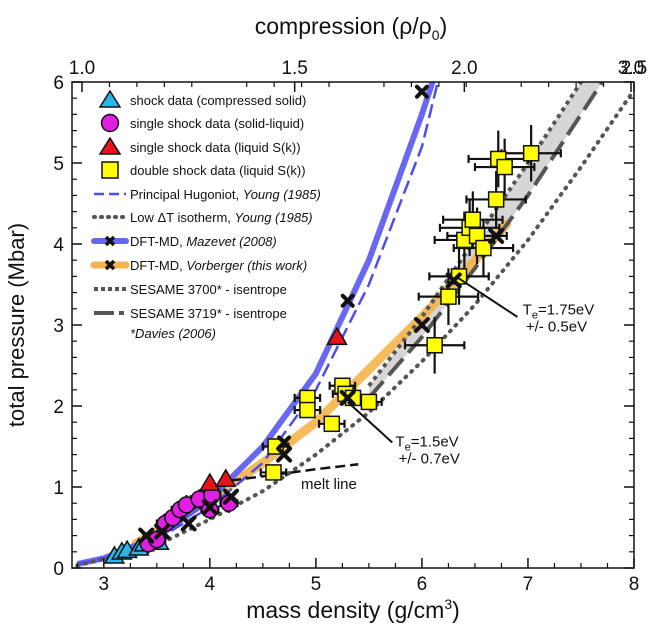  I want to click on legend-label-text: Low ΔT isotherm,, so click(182, 217).